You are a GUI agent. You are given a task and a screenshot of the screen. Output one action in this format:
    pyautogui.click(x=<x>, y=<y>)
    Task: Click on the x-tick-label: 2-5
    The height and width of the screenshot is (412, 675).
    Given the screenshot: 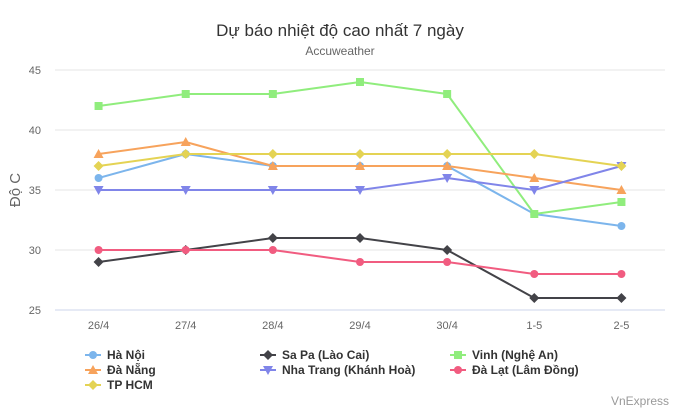 What is the action you would take?
    pyautogui.click(x=621, y=326)
    